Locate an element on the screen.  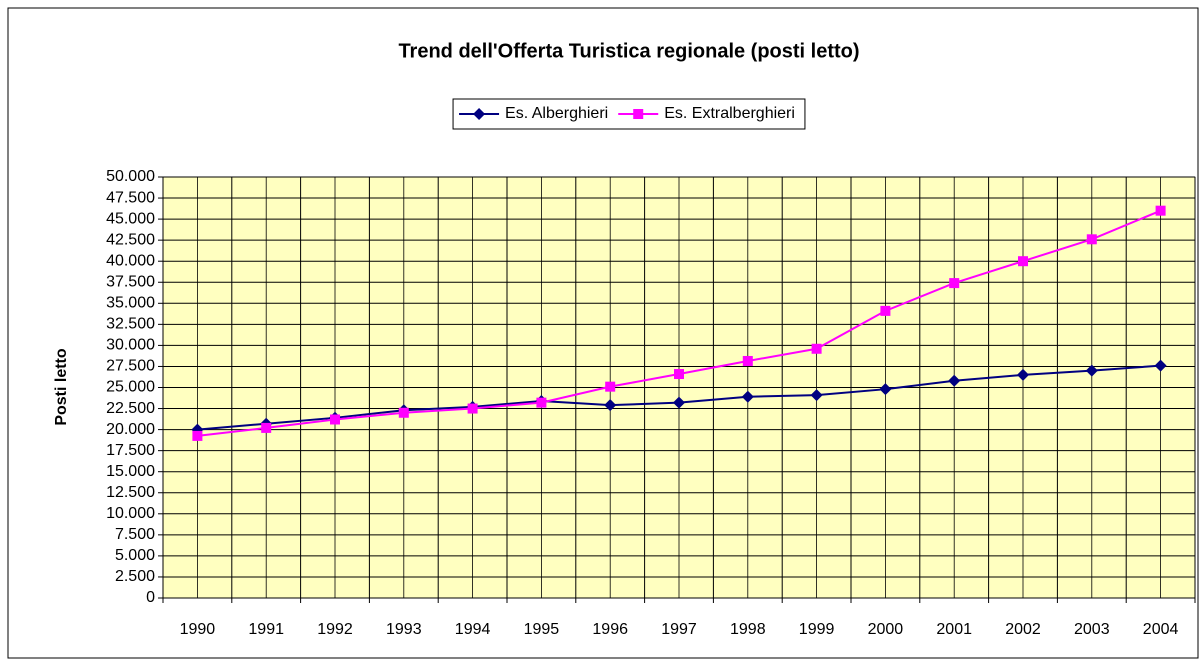
y-tick-label: 30.000 is located at coordinates (130, 345).